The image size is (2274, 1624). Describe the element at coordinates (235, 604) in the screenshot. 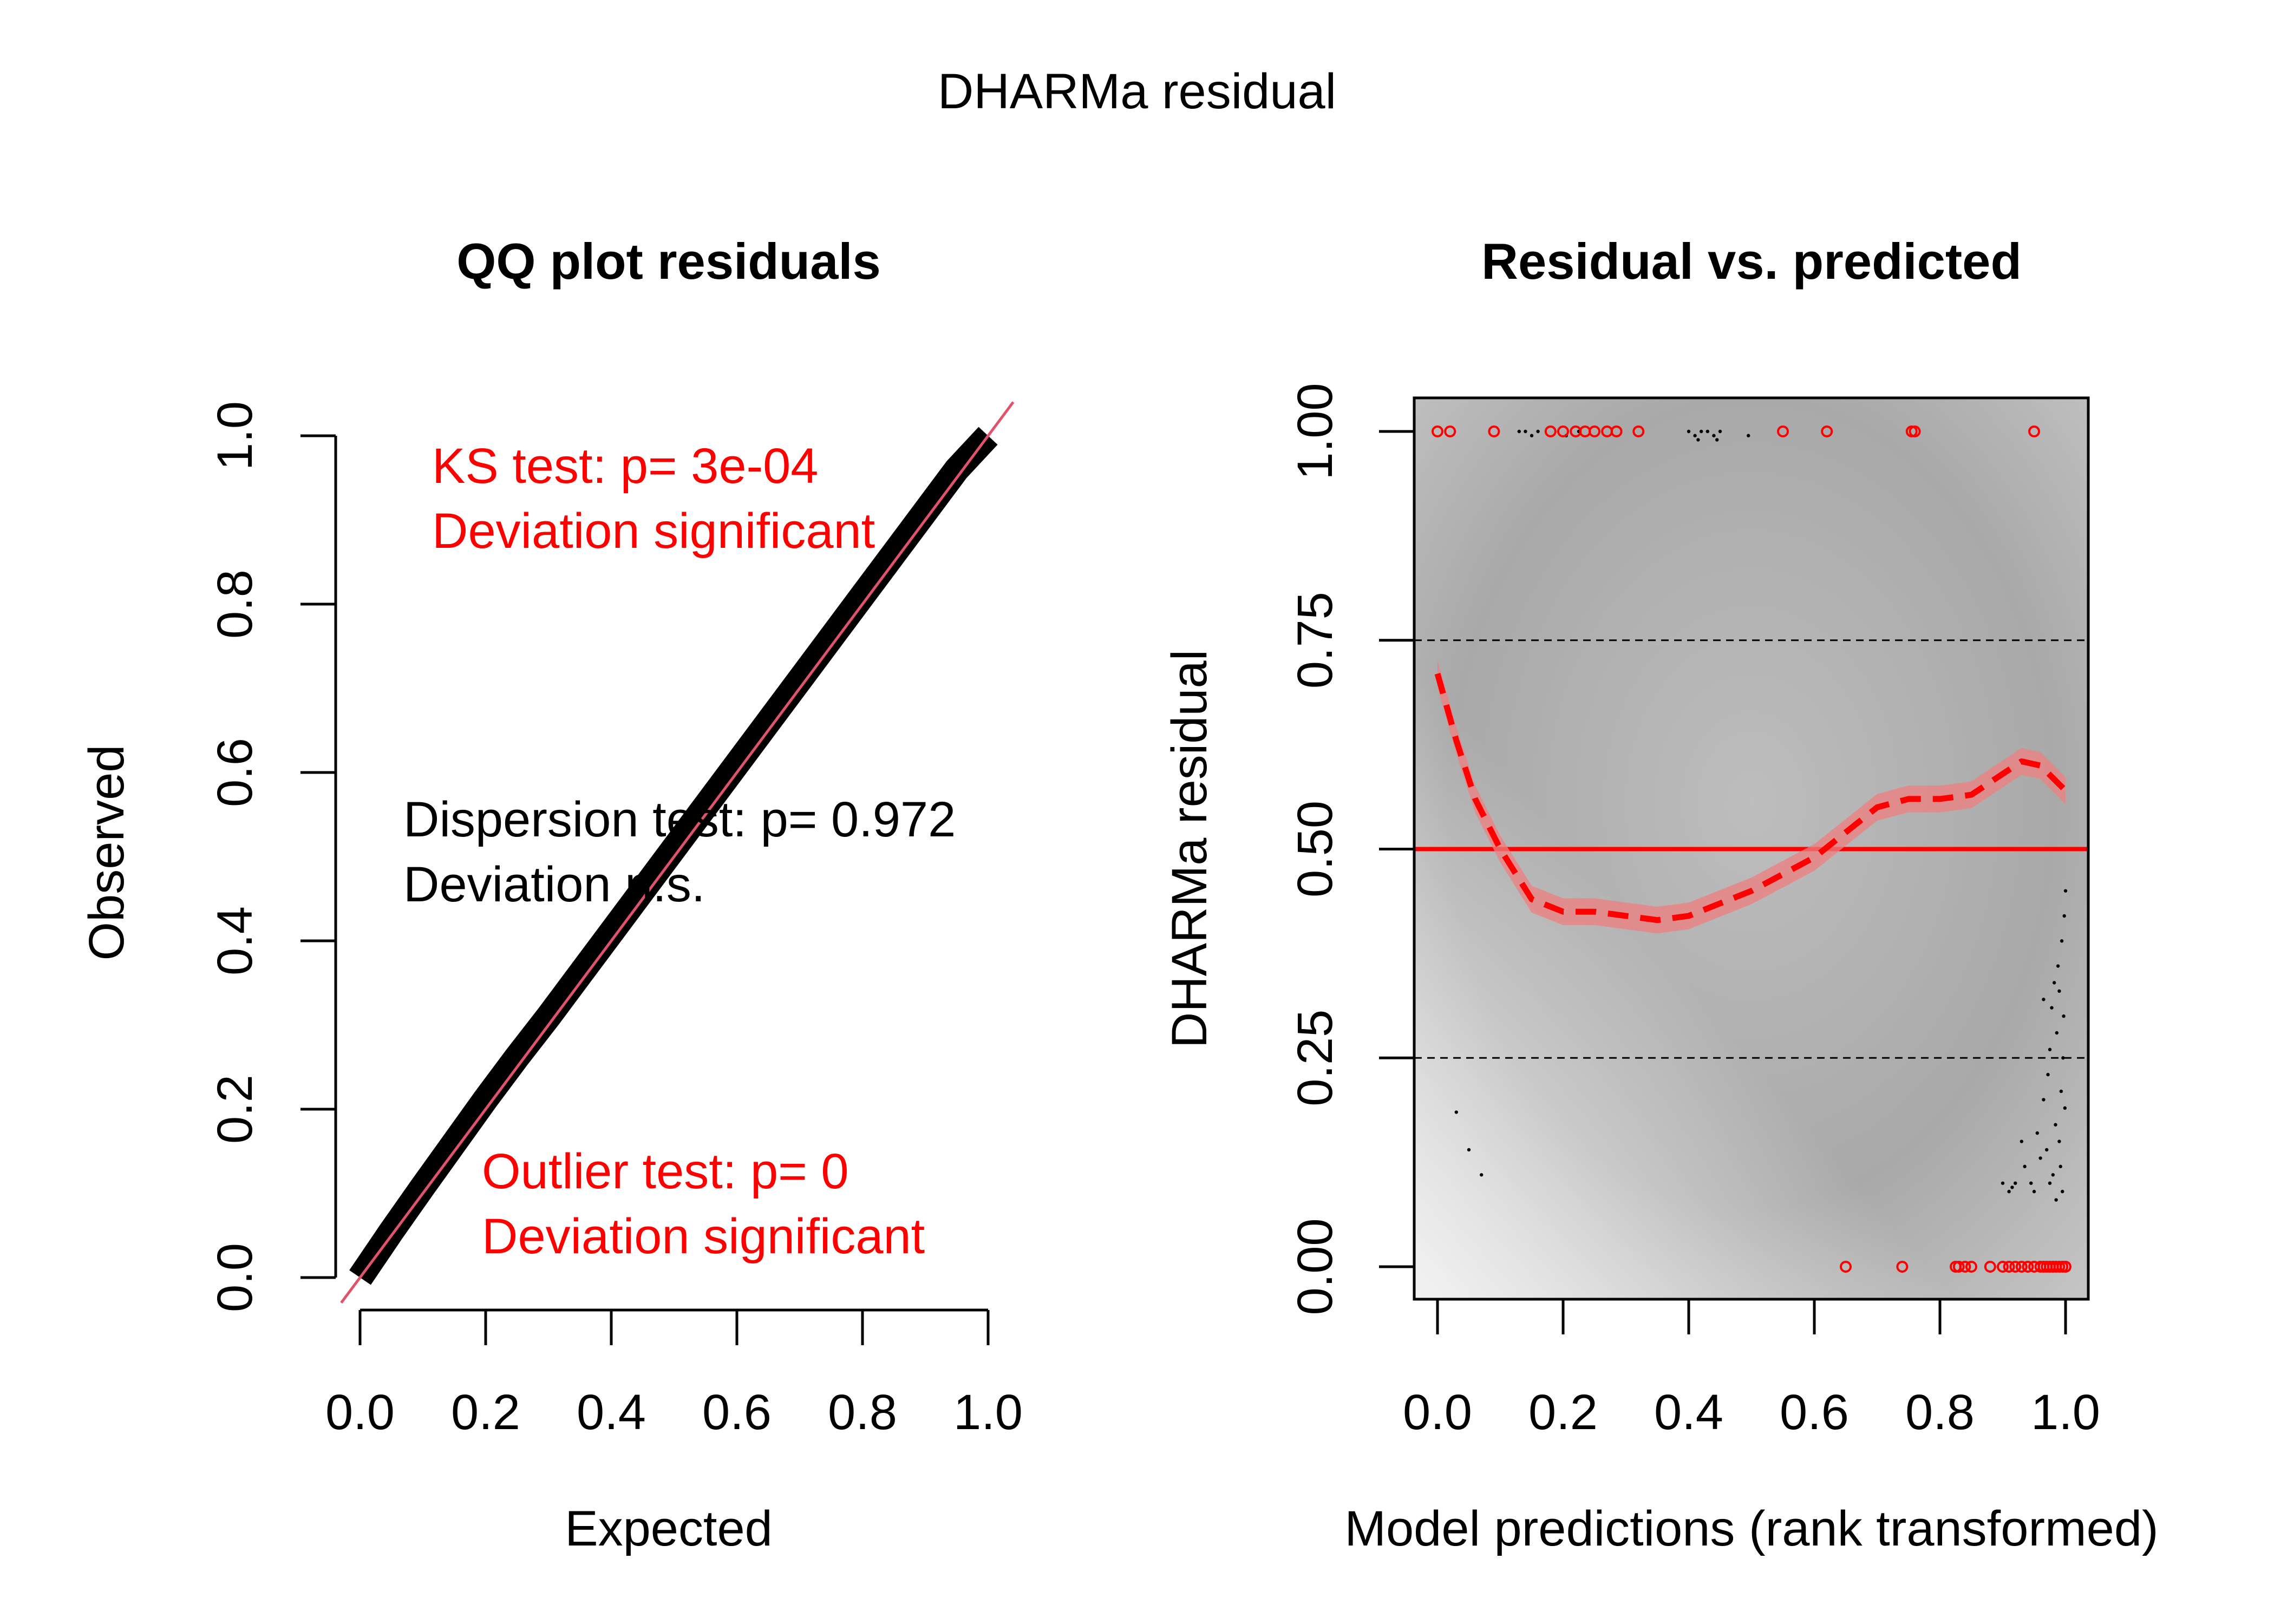

I see `qq-y-tick-label: 0.8` at that location.